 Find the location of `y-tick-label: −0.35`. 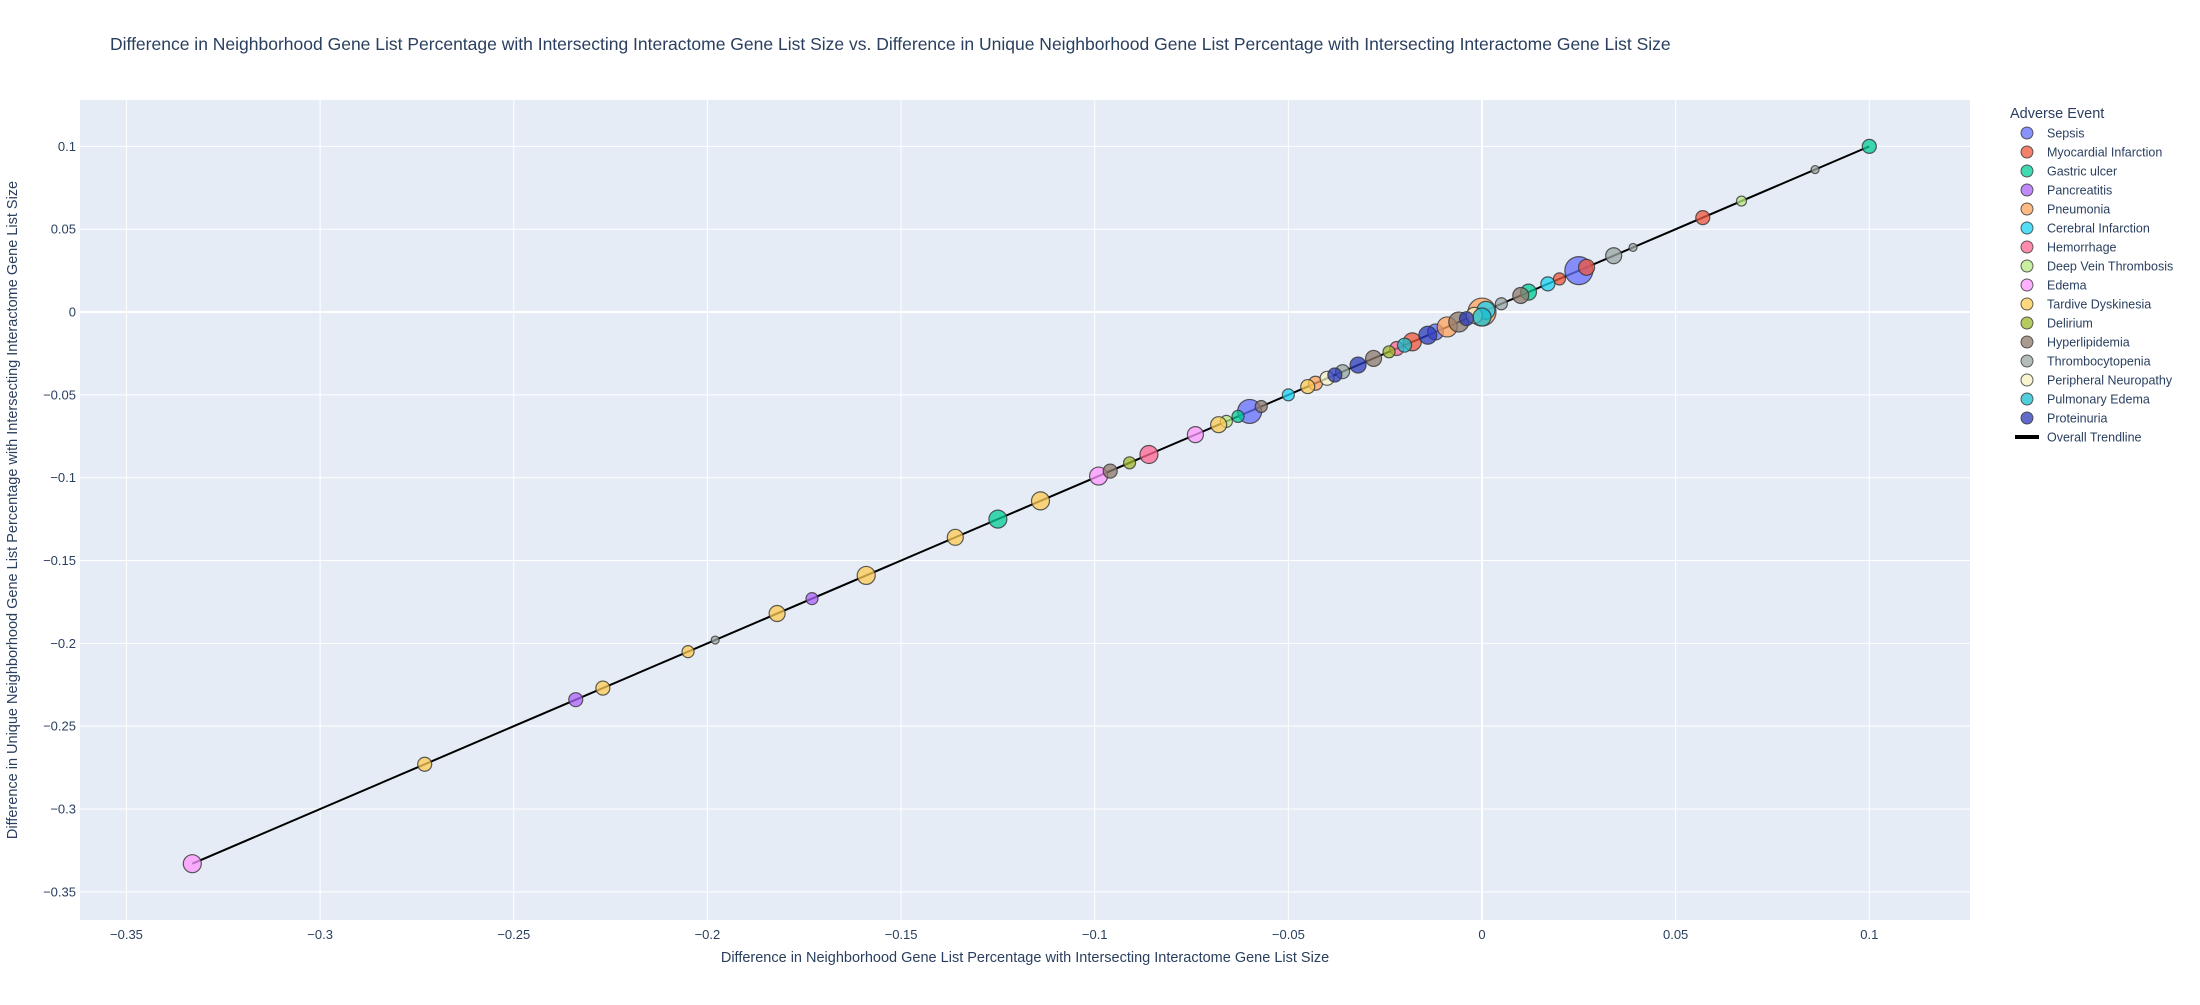

y-tick-label: −0.35 is located at coordinates (59, 891).